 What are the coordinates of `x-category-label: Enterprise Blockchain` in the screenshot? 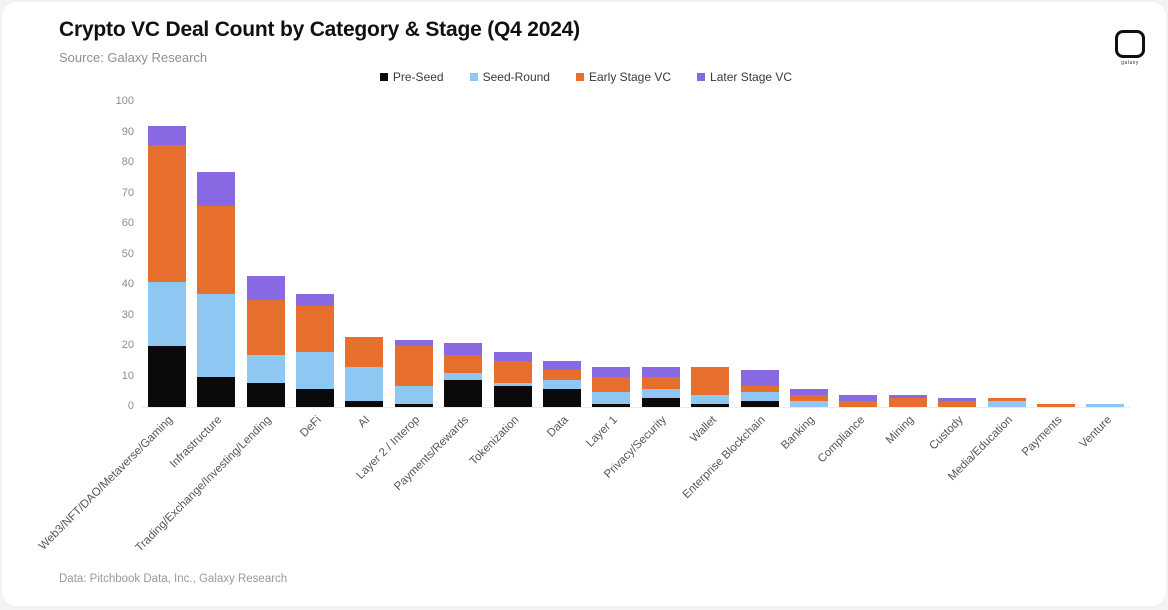 It's located at (724, 458).